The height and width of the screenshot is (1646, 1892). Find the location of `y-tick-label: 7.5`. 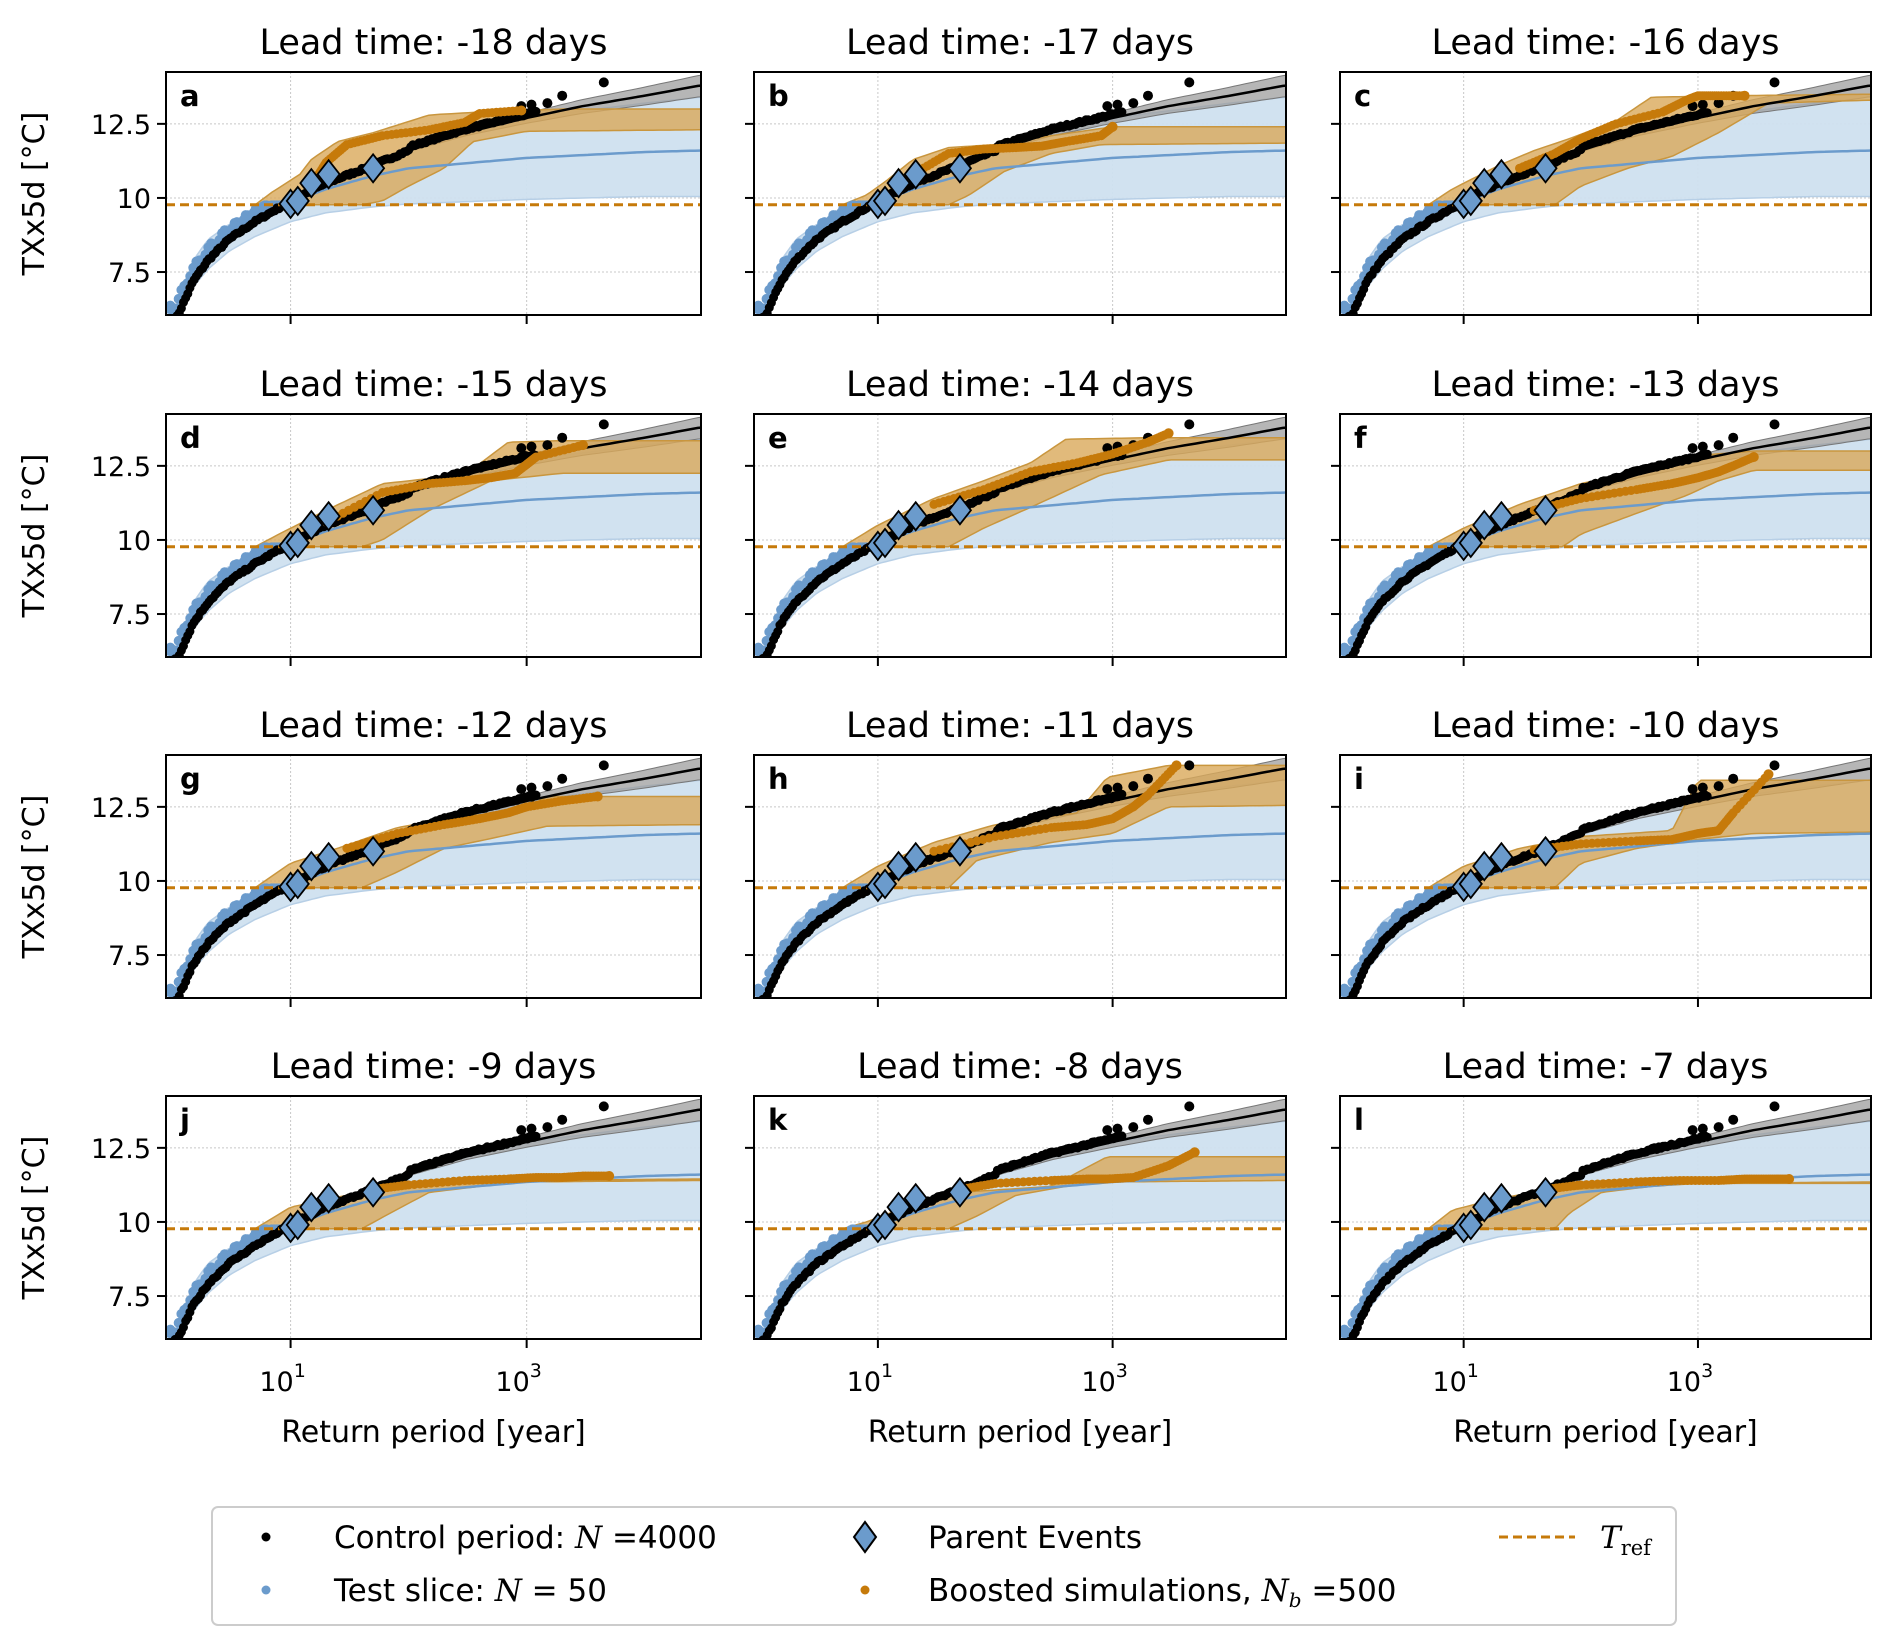

y-tick-label: 7.5 is located at coordinates (129, 956).